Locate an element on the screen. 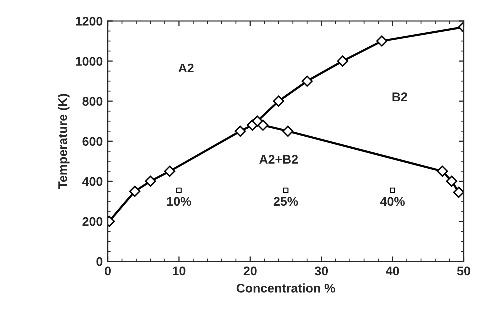 The image size is (491, 327). x-tick-label: 20 is located at coordinates (250, 271).